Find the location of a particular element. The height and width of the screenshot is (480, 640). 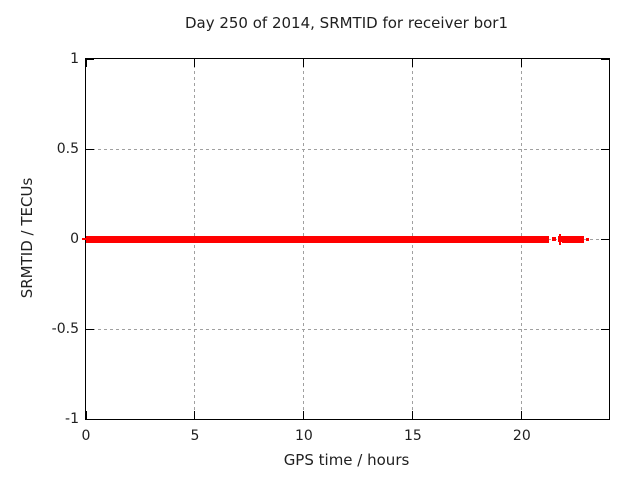

x-tick-label: 20 is located at coordinates (521, 436).